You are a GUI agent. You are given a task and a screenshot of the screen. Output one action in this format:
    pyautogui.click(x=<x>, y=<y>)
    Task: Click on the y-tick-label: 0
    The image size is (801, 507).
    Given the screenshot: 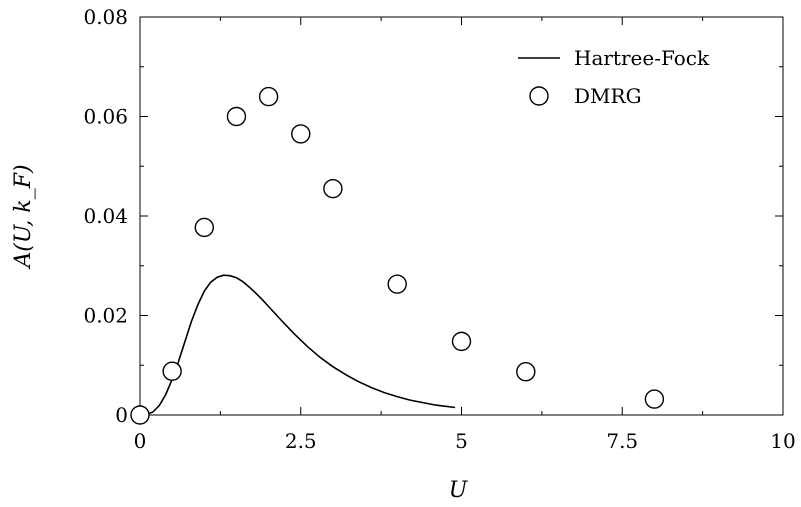 What is the action you would take?
    pyautogui.click(x=121, y=415)
    